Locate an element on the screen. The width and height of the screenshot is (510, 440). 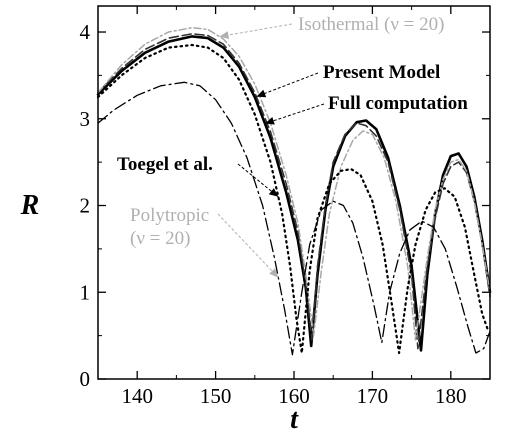
y-tick-label: 0 is located at coordinates (85, 379).